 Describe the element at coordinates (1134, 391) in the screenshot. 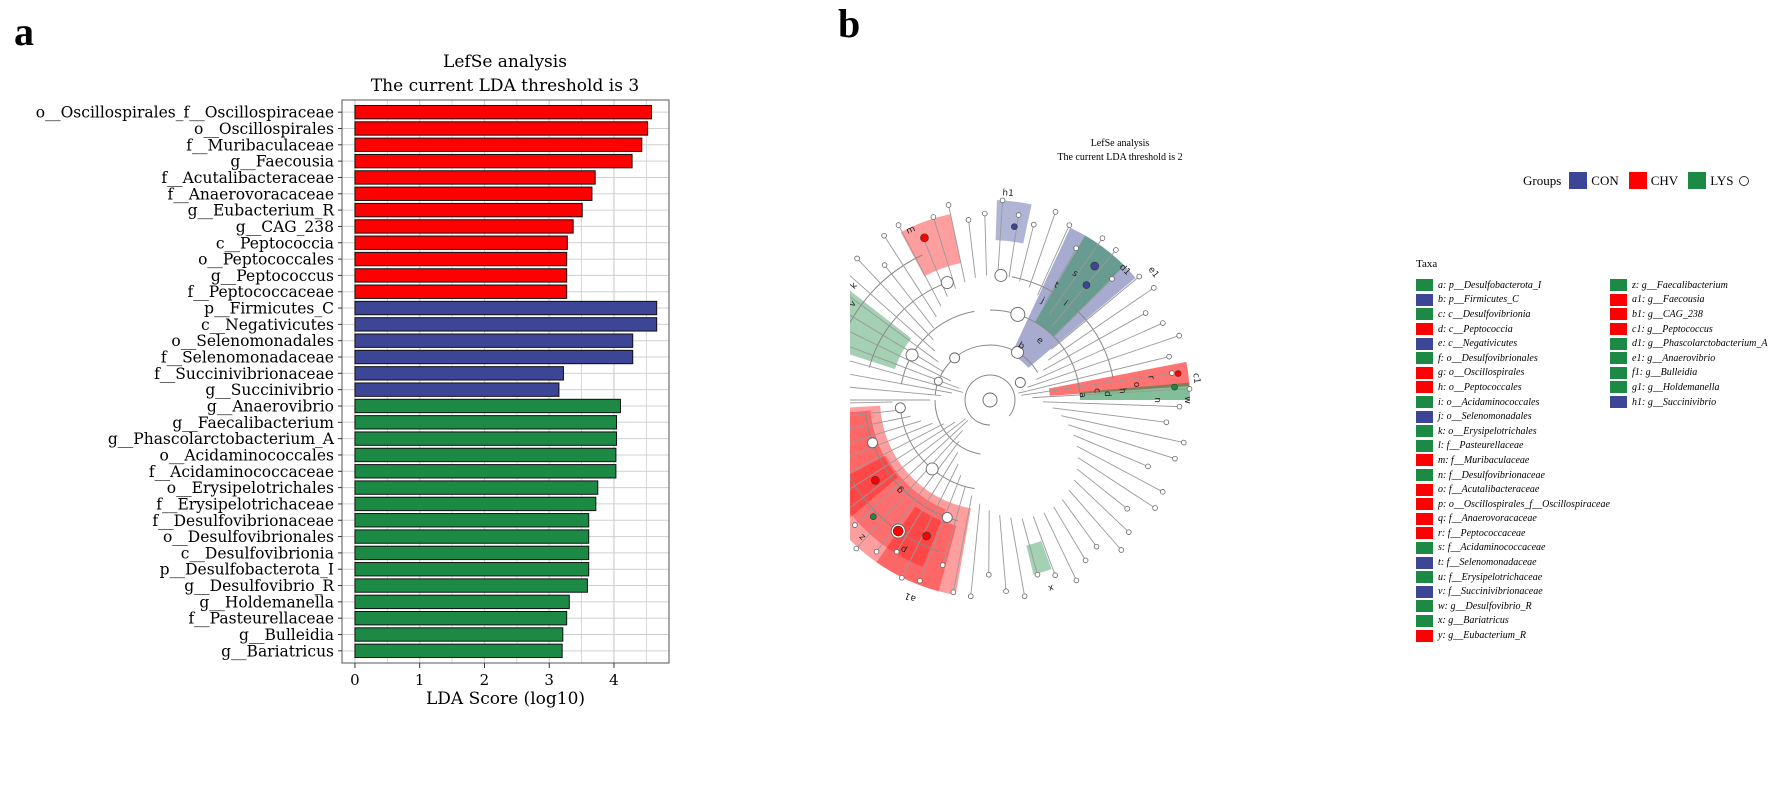

I see `clade-highlight-desulfovibrionia` at that location.